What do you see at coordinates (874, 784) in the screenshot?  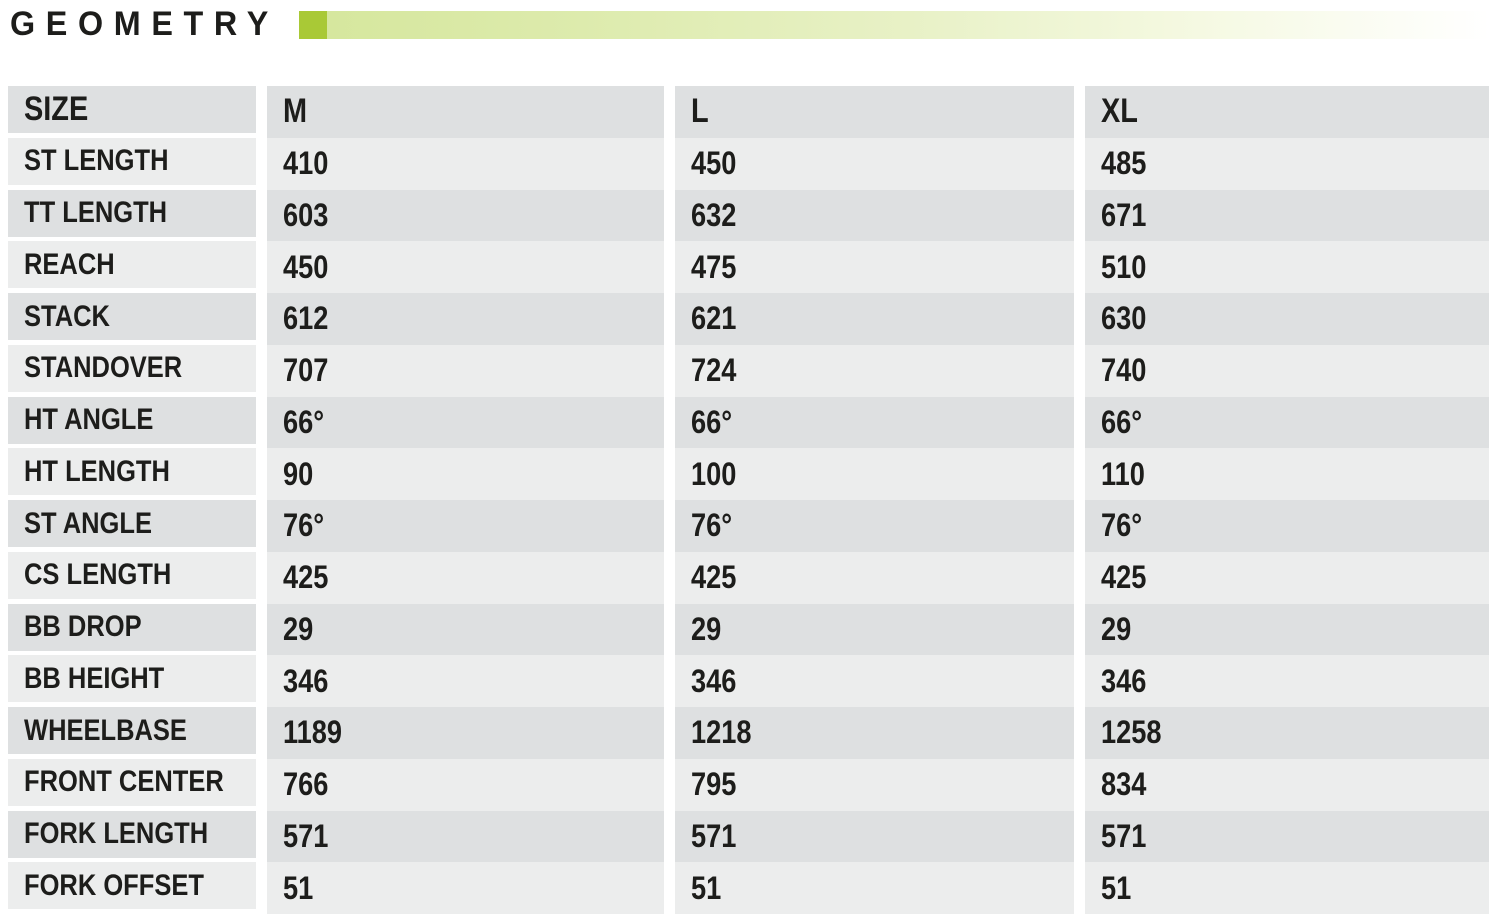 I see `geometry-value: 795` at bounding box center [874, 784].